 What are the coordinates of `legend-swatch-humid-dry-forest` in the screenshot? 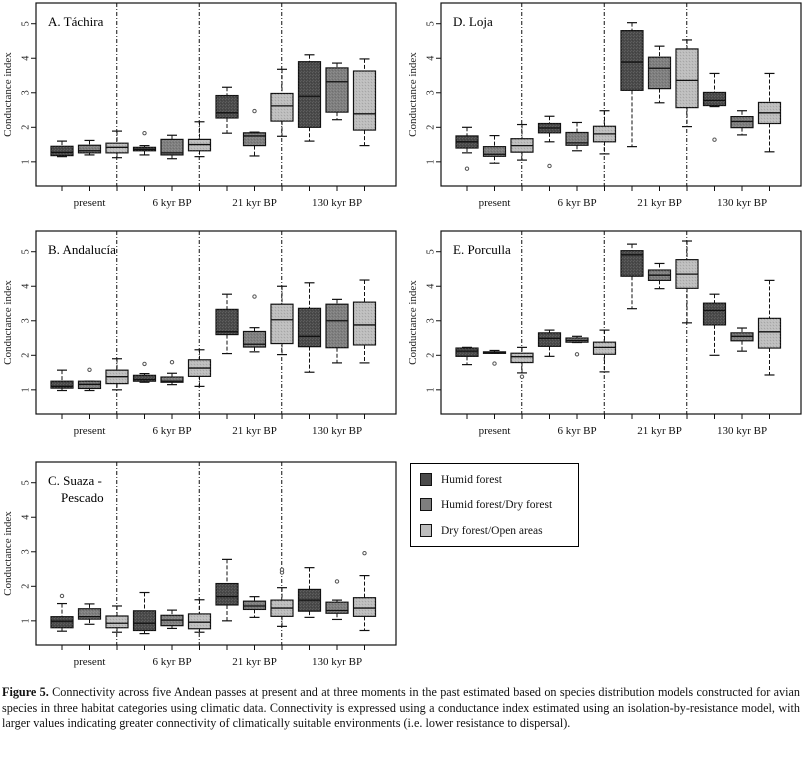 It's located at (426, 504).